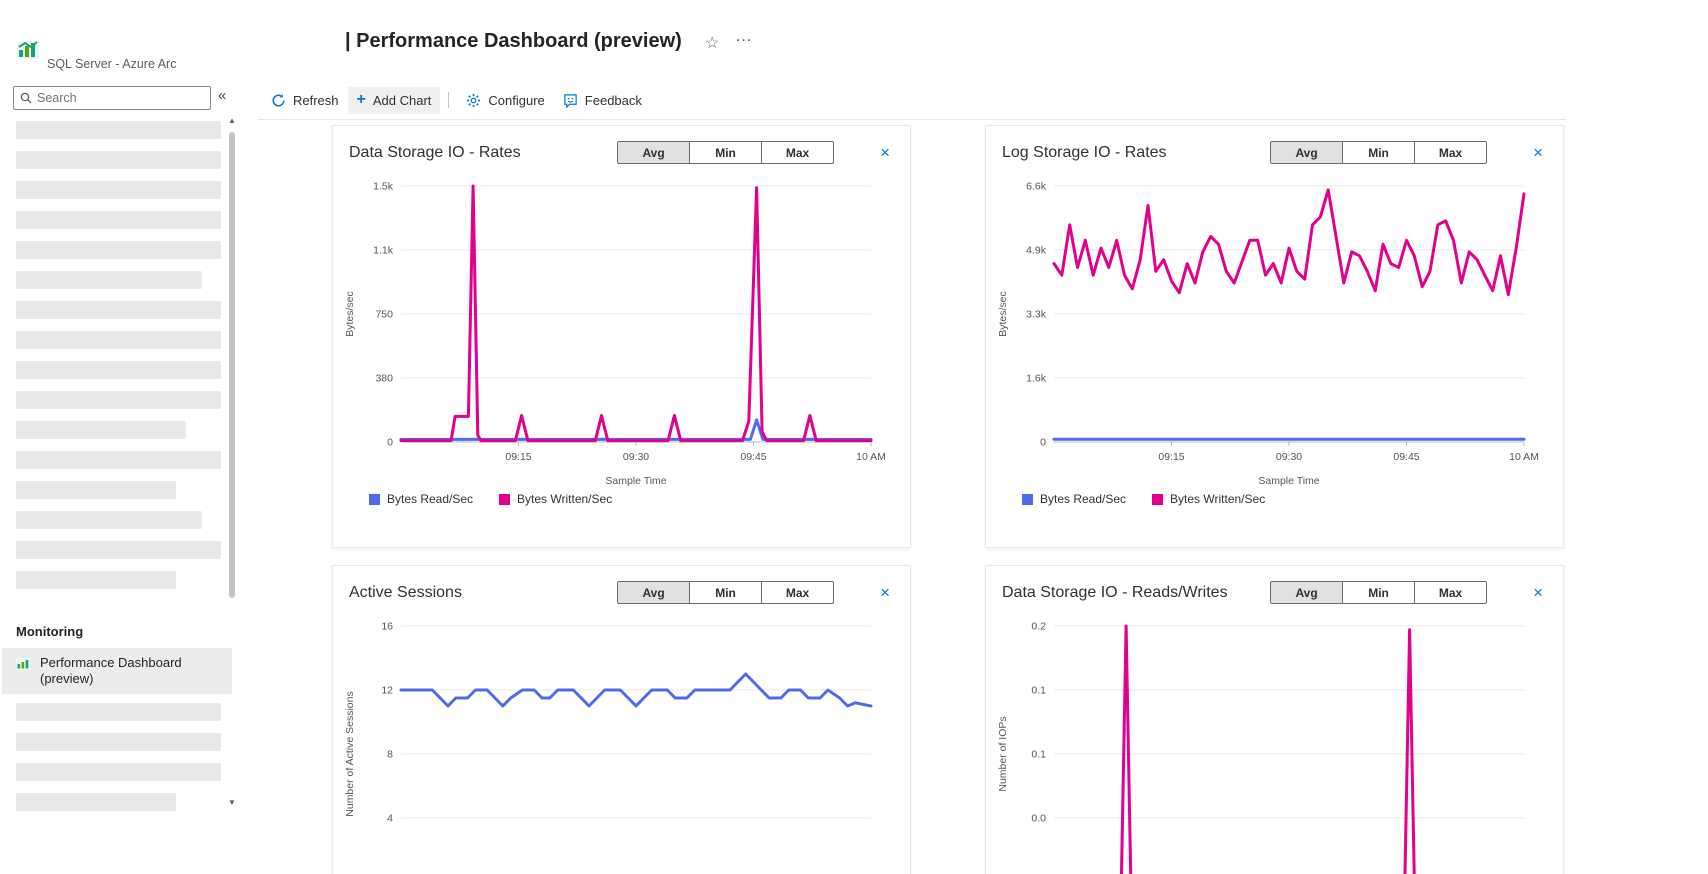  I want to click on add-chart-label: Add Chart, so click(402, 100).